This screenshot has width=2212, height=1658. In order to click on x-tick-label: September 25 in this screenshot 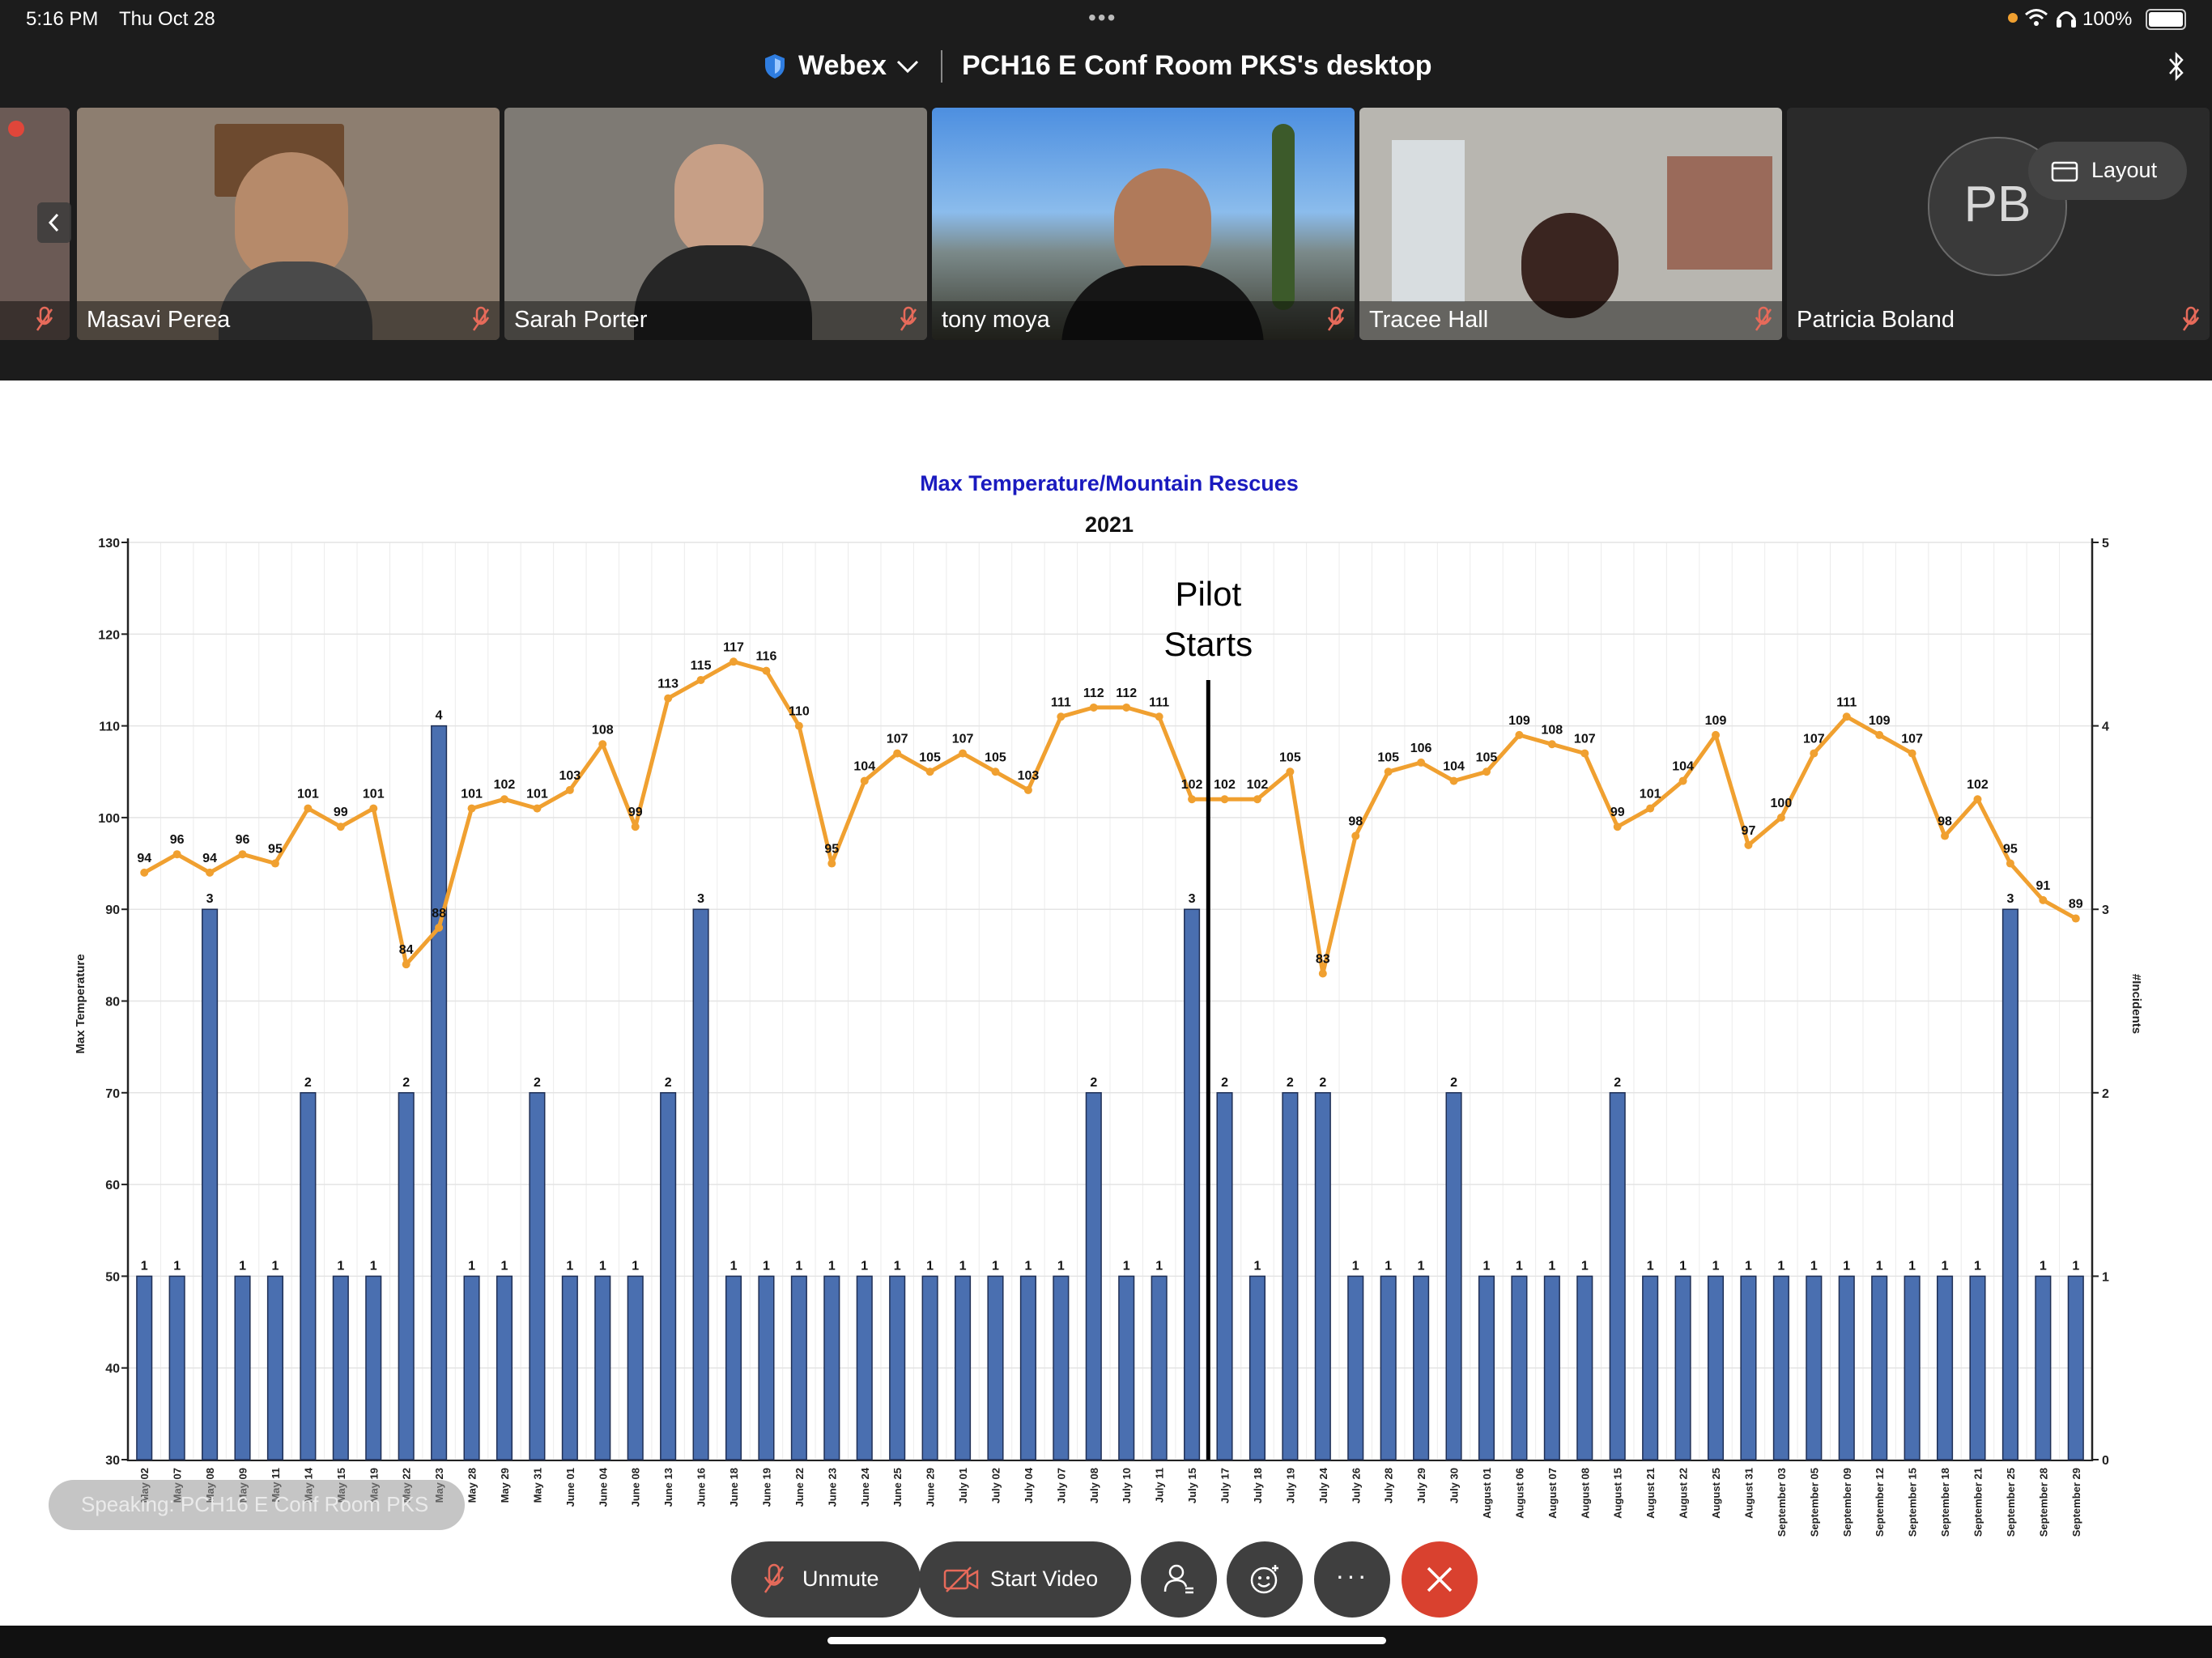, I will do `click(2011, 1502)`.